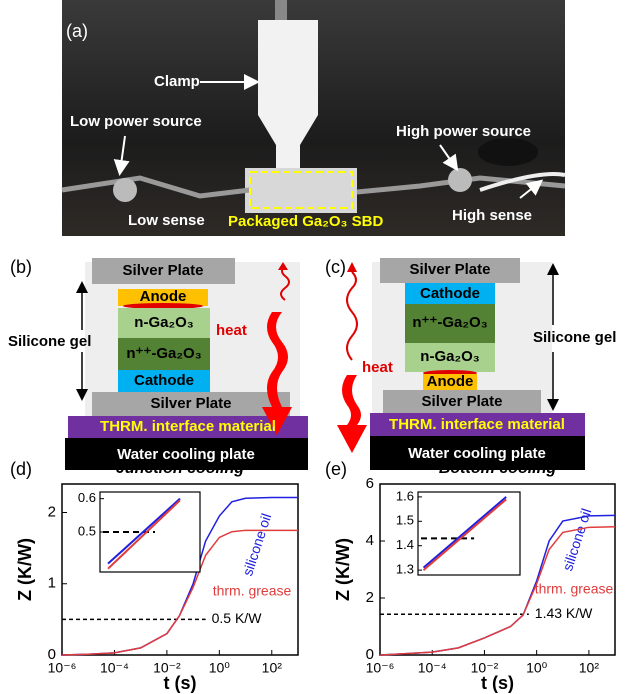 This screenshot has height=694, width=628. I want to click on y-tick-label: 4, so click(370, 540).